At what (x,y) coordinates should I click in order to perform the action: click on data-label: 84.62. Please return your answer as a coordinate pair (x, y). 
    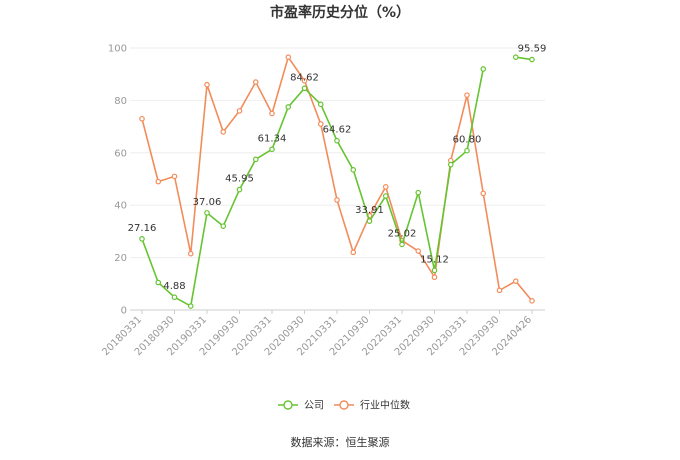
    Looking at the image, I should click on (304, 77).